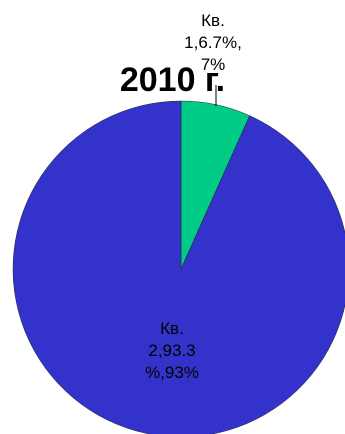  I want to click on slice-label-1: Кв. 1,6.7%, 7%, so click(213, 43).